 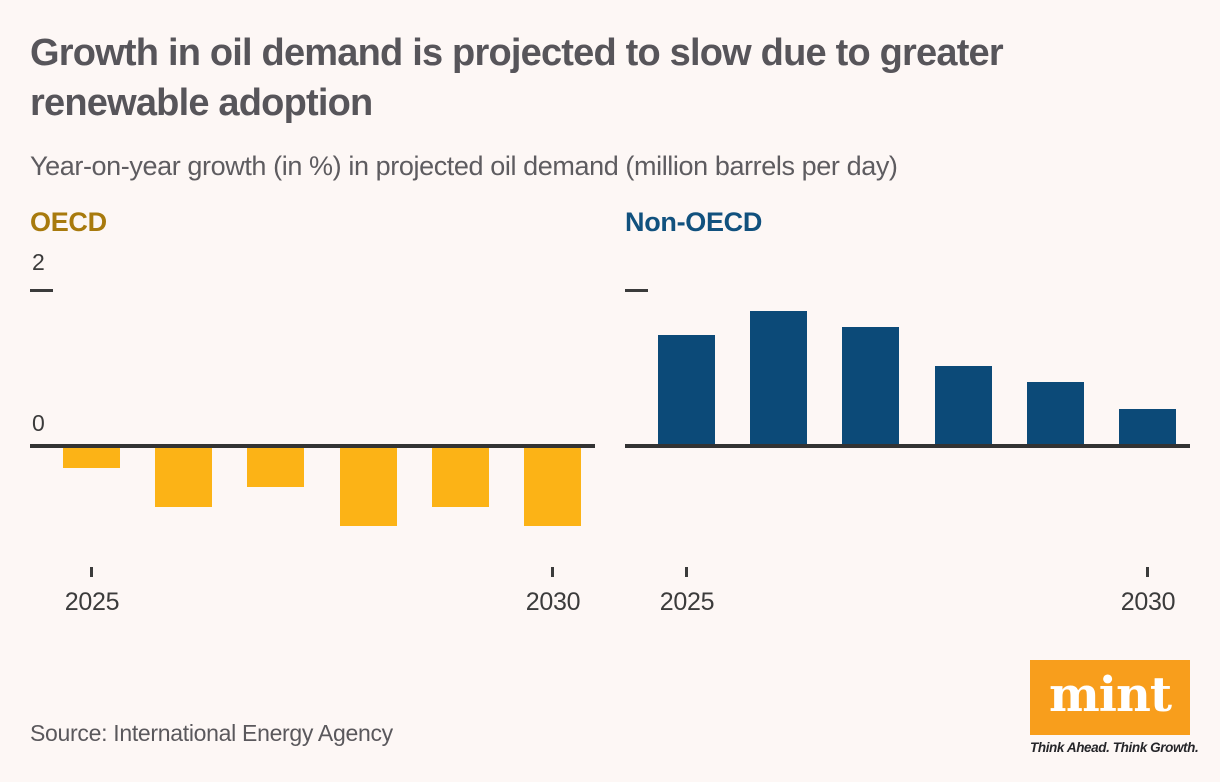 I want to click on non-oecd-x-tick-2030, so click(x=1147, y=572).